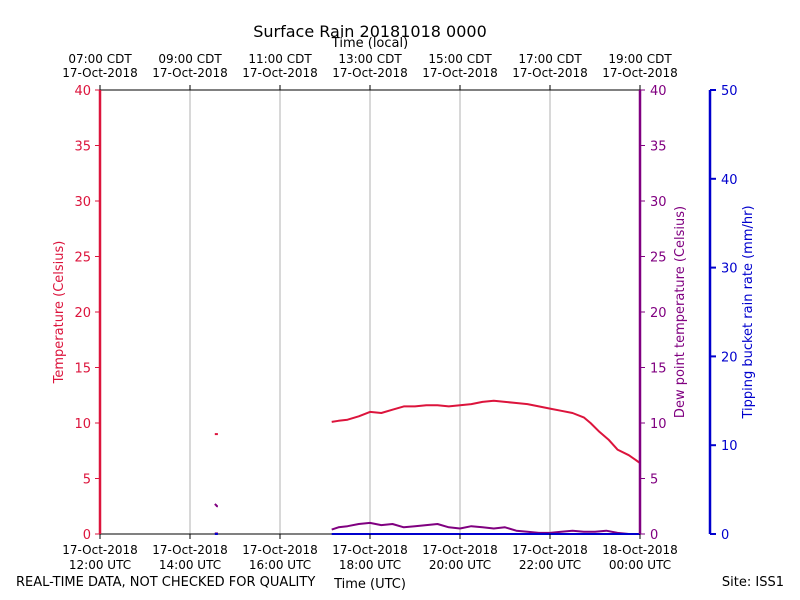 The height and width of the screenshot is (600, 800). Describe the element at coordinates (82, 147) in the screenshot. I see `temperature-tick-label: 35` at that location.